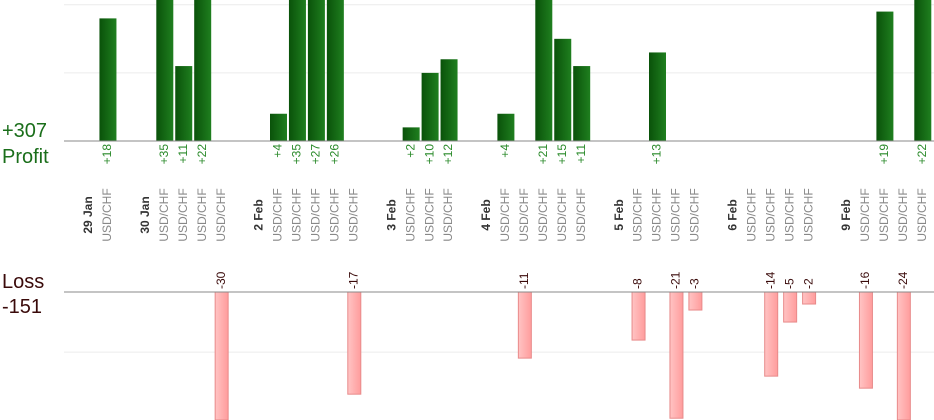 The height and width of the screenshot is (420, 934). Describe the element at coordinates (25, 157) in the screenshot. I see `profit-label: Profit` at that location.